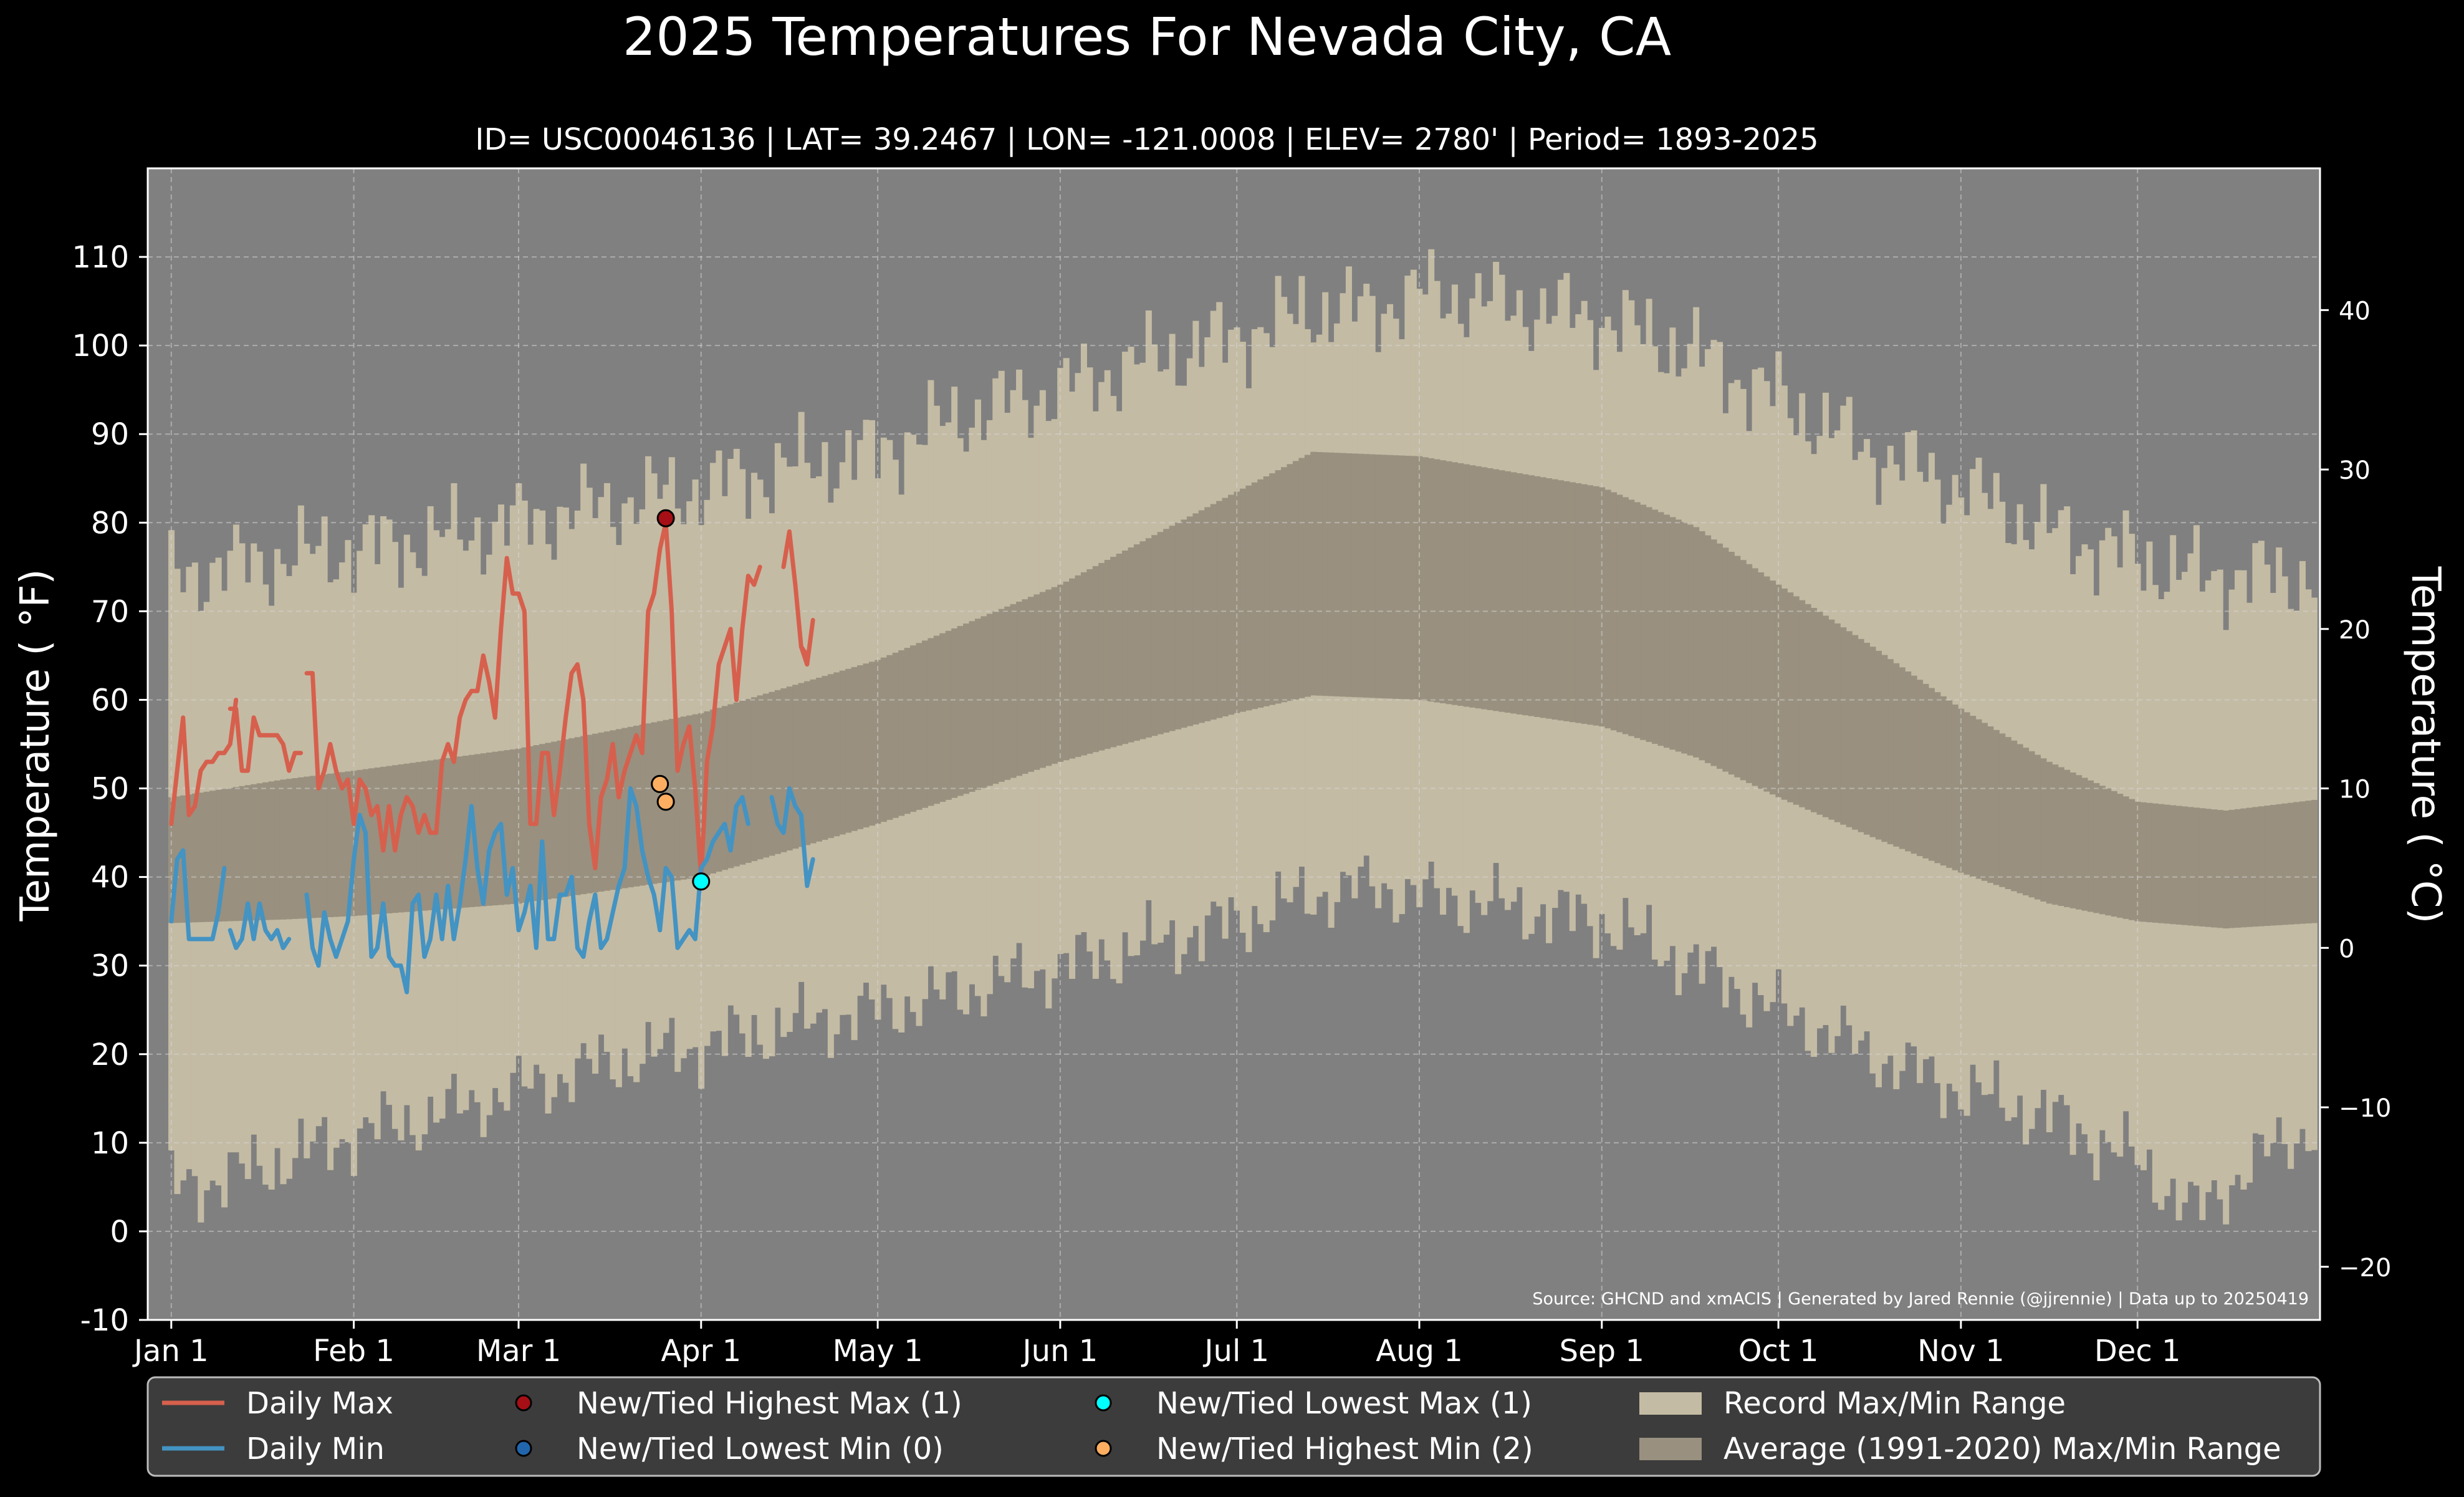 This screenshot has height=1497, width=2464. What do you see at coordinates (2365, 1268) in the screenshot?
I see `y-tick-label-right: −20` at bounding box center [2365, 1268].